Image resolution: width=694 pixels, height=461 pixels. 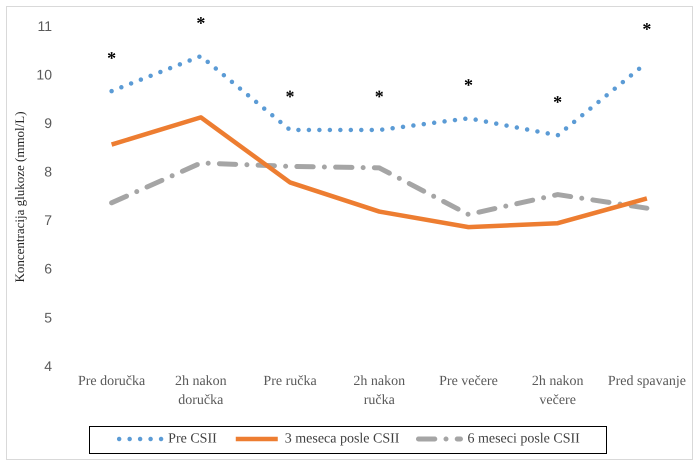 I want to click on x-tick-label: Pre večere, so click(x=468, y=382).